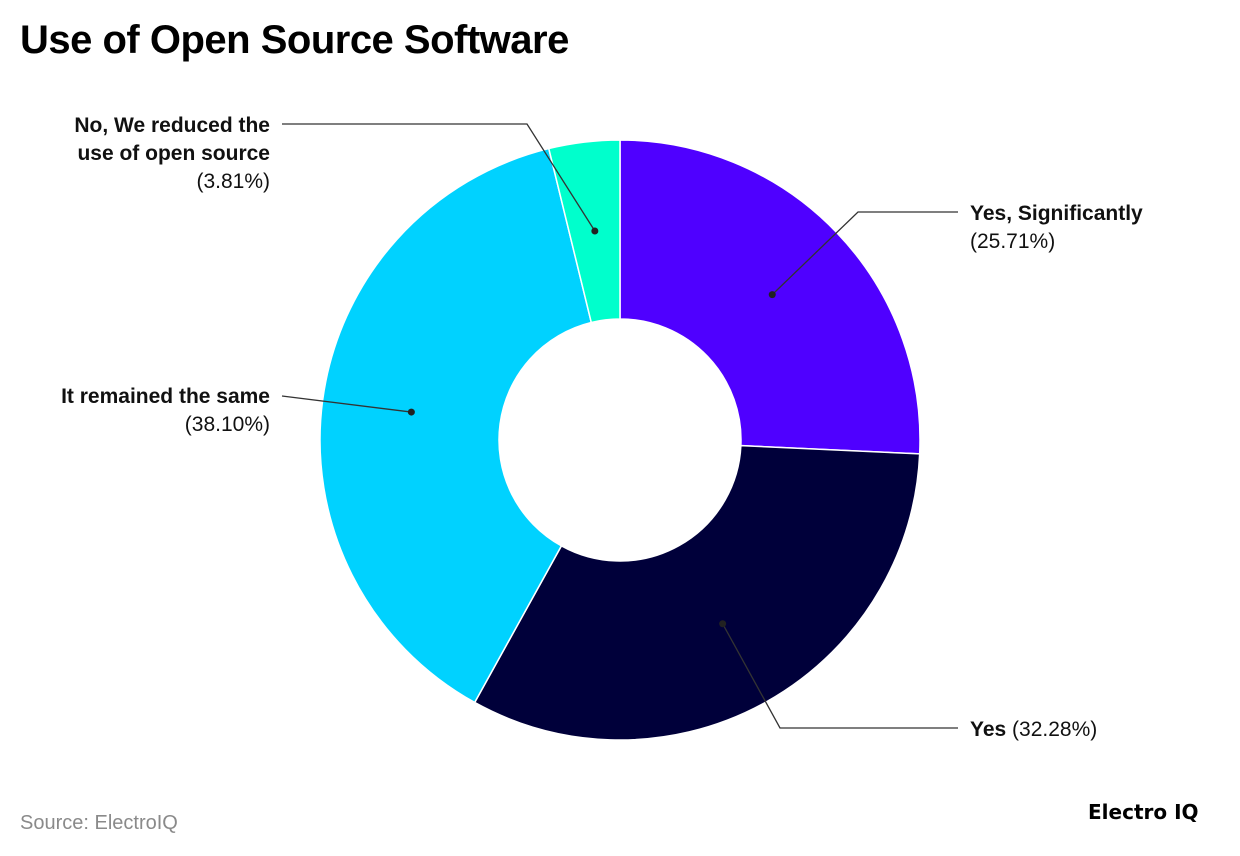 This screenshot has width=1240, height=856. Describe the element at coordinates (172, 125) in the screenshot. I see `slice-label-name: No, We reduced the` at that location.